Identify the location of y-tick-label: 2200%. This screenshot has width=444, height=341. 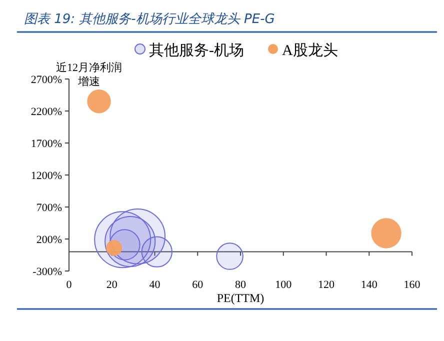
(46, 112).